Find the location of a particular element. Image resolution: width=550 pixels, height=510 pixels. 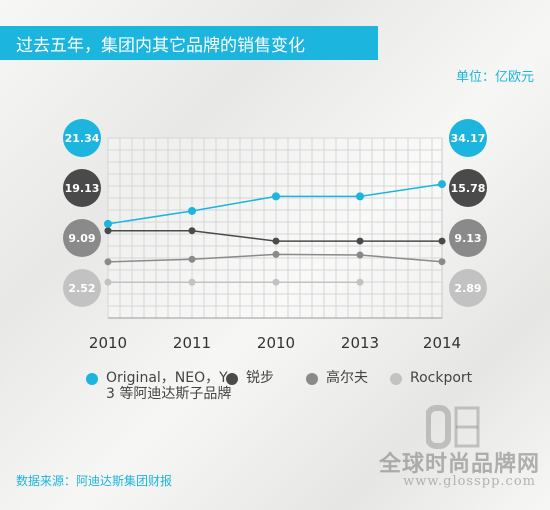

watermark-logo-icon is located at coordinates (453, 427).